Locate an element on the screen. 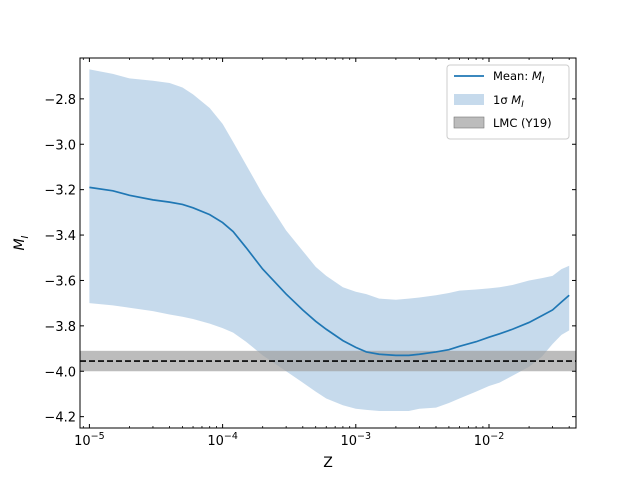 This screenshot has height=480, width=640. y-tick-label: −3.4 is located at coordinates (60, 236).